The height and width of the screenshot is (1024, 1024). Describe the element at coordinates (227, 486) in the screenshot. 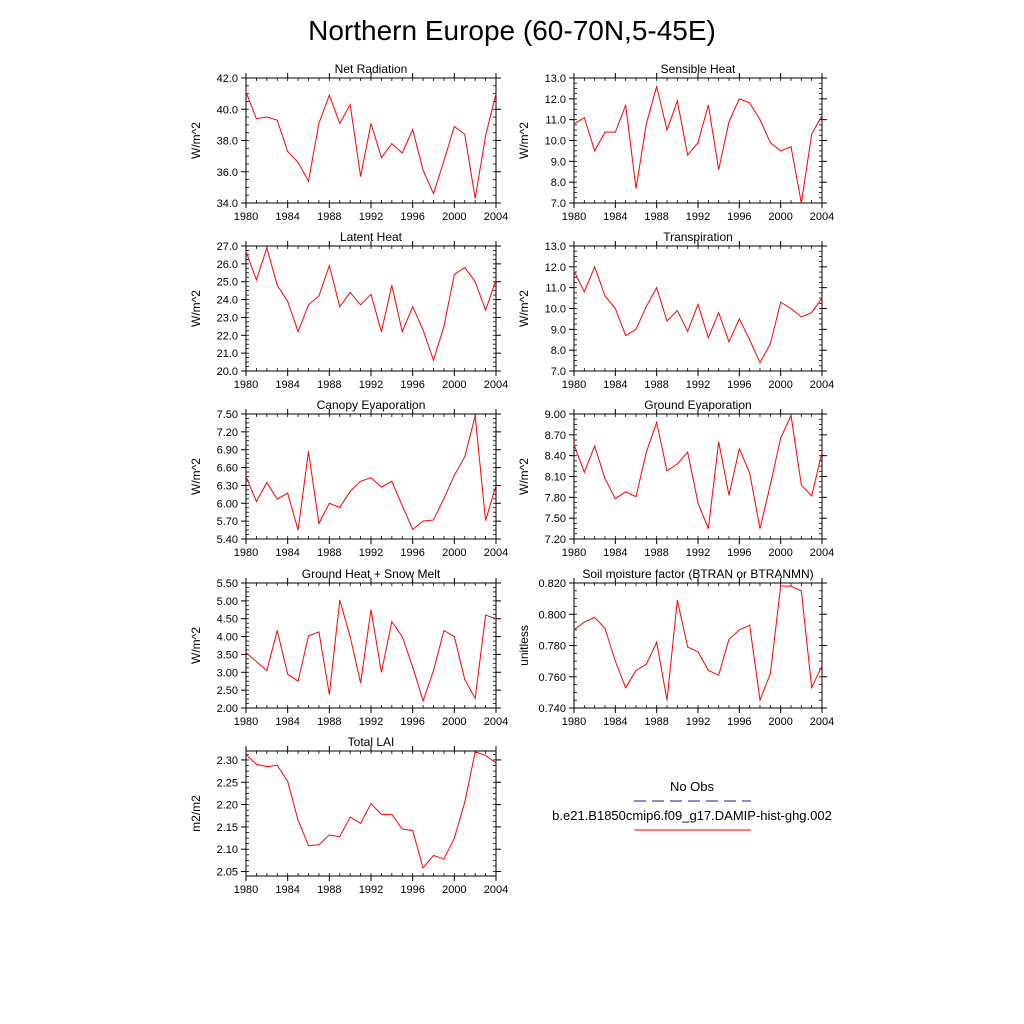

I see `y-tick-label: 6.30` at that location.